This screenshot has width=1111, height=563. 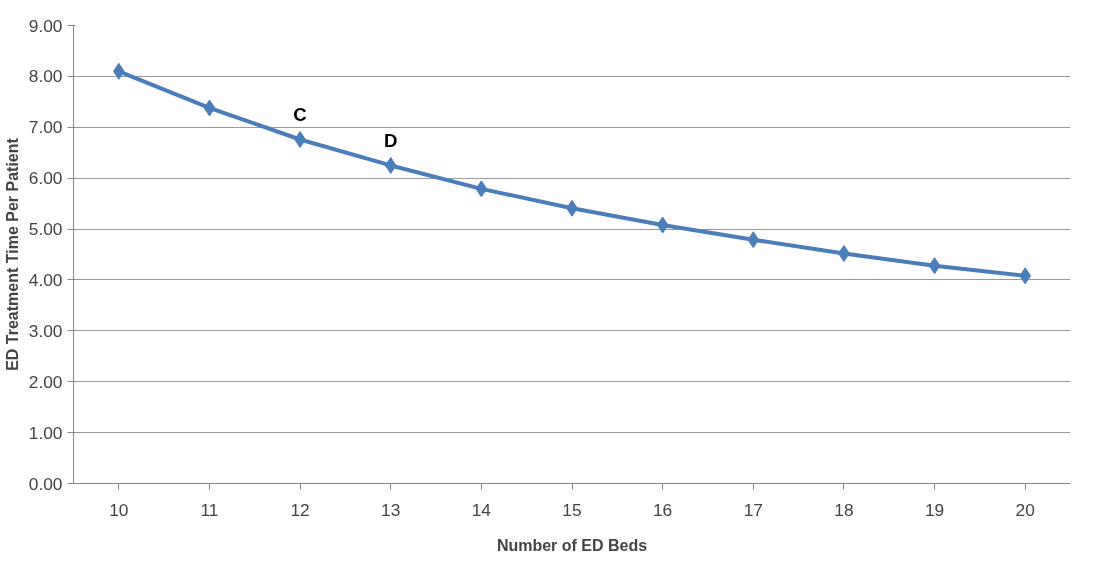 I want to click on x-tick-label: 10, so click(x=119, y=509).